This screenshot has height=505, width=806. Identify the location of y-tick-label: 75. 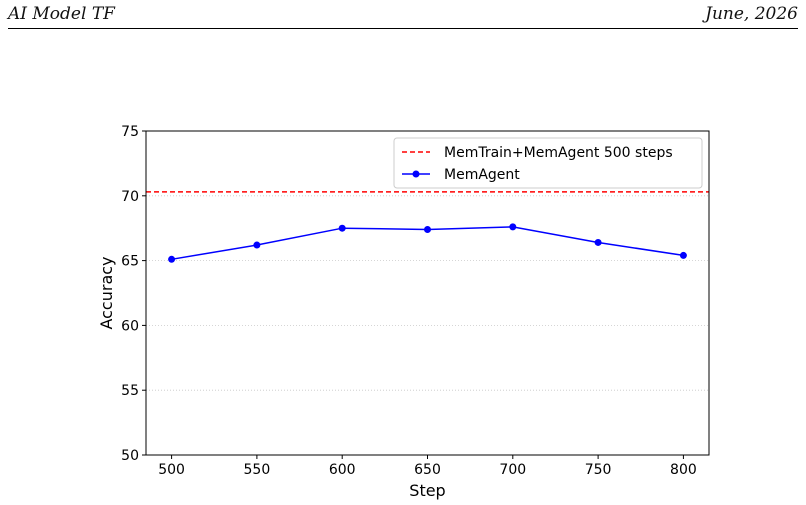
(130, 132).